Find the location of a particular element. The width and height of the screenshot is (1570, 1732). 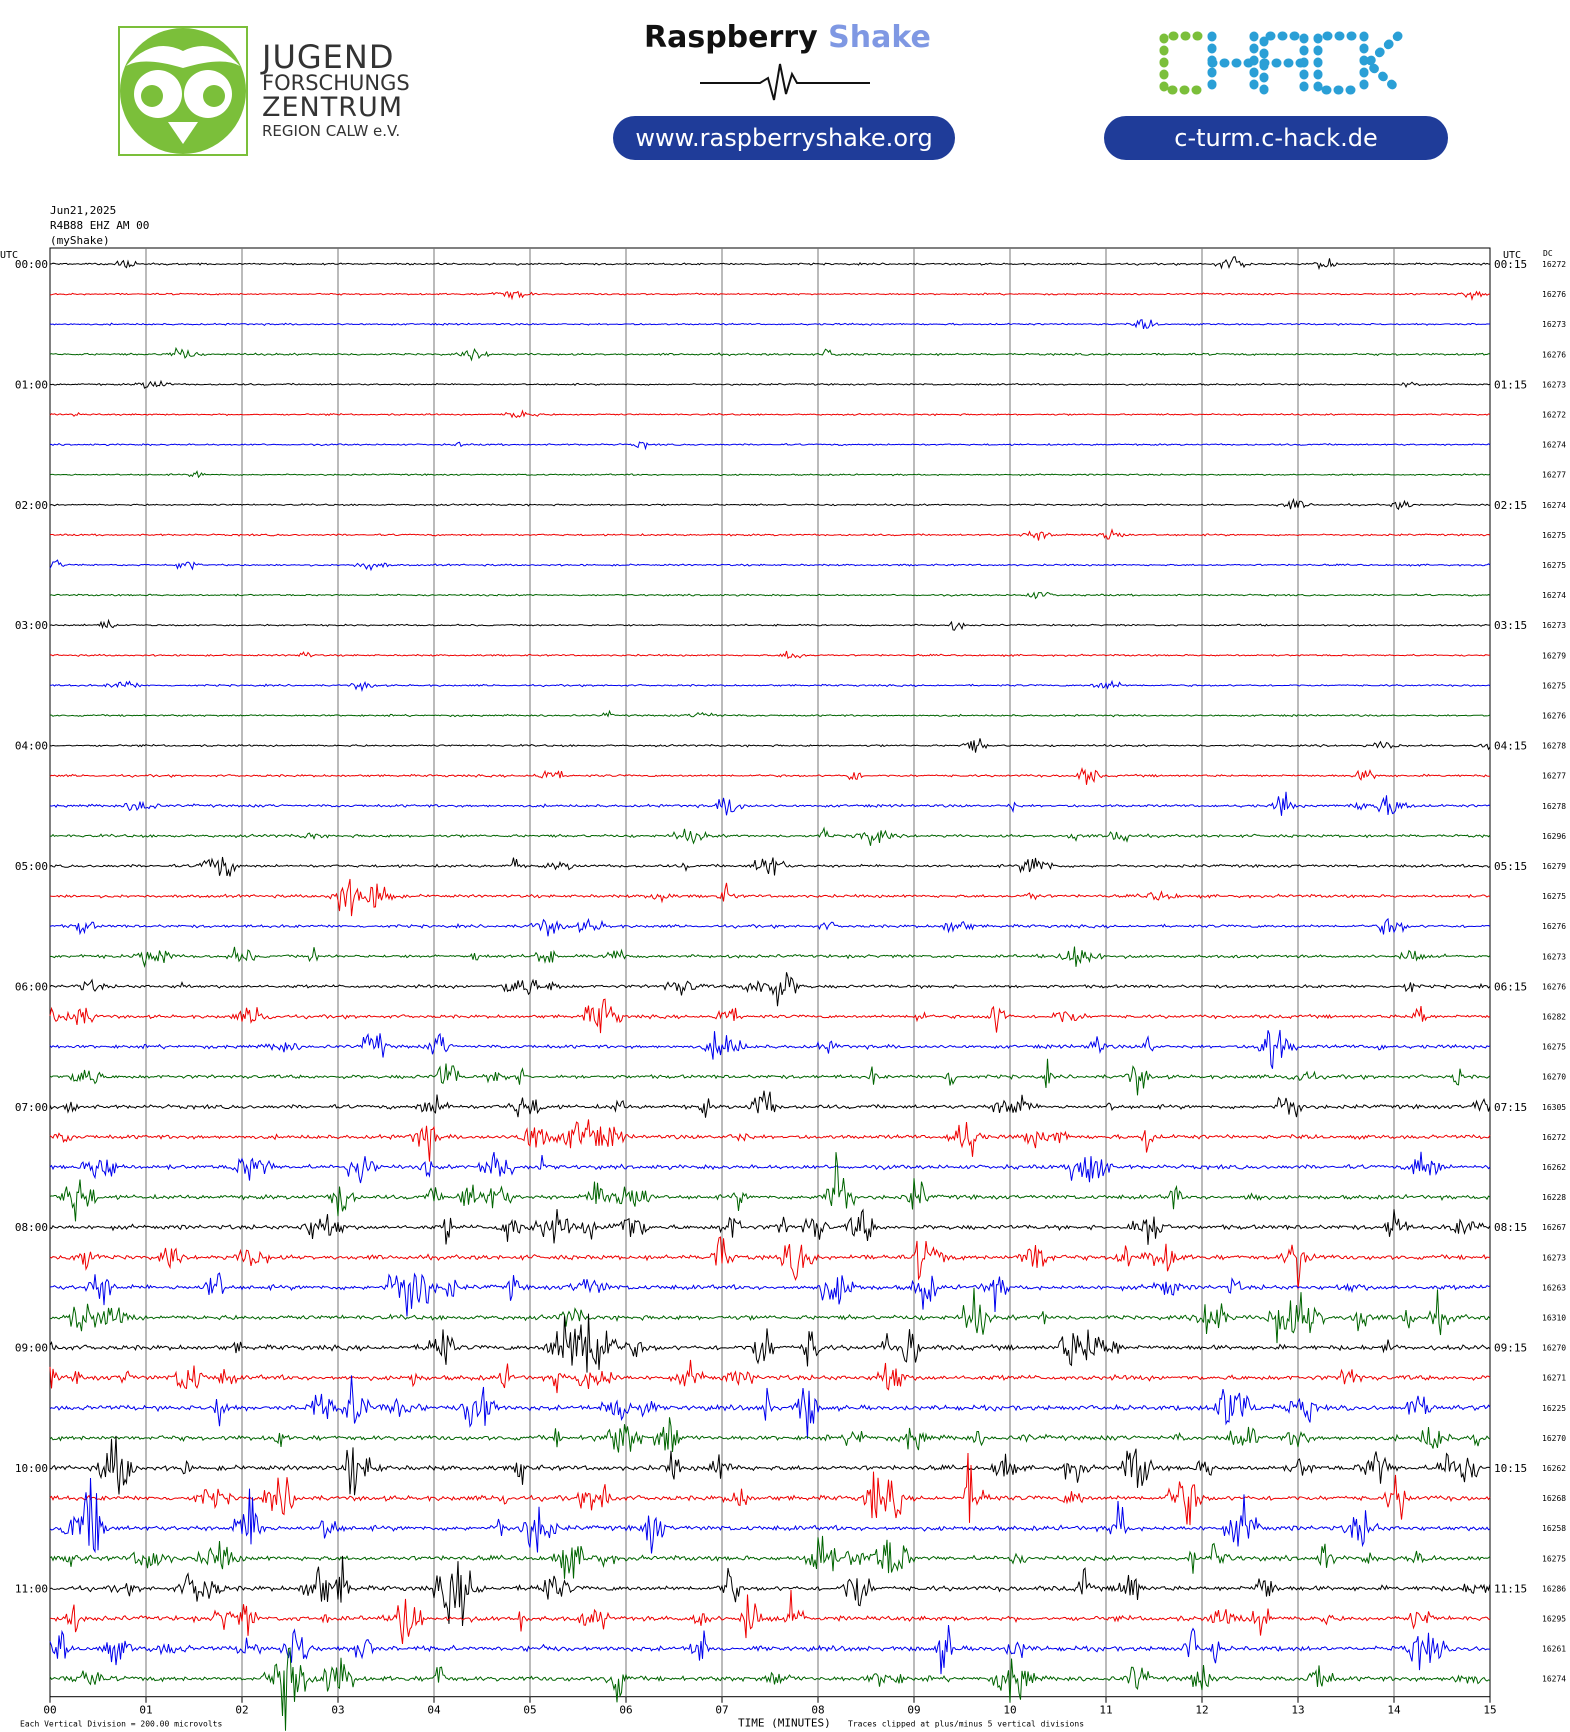

raspberry-shake-logo: Raspberry Shake is located at coordinates (787, 37).